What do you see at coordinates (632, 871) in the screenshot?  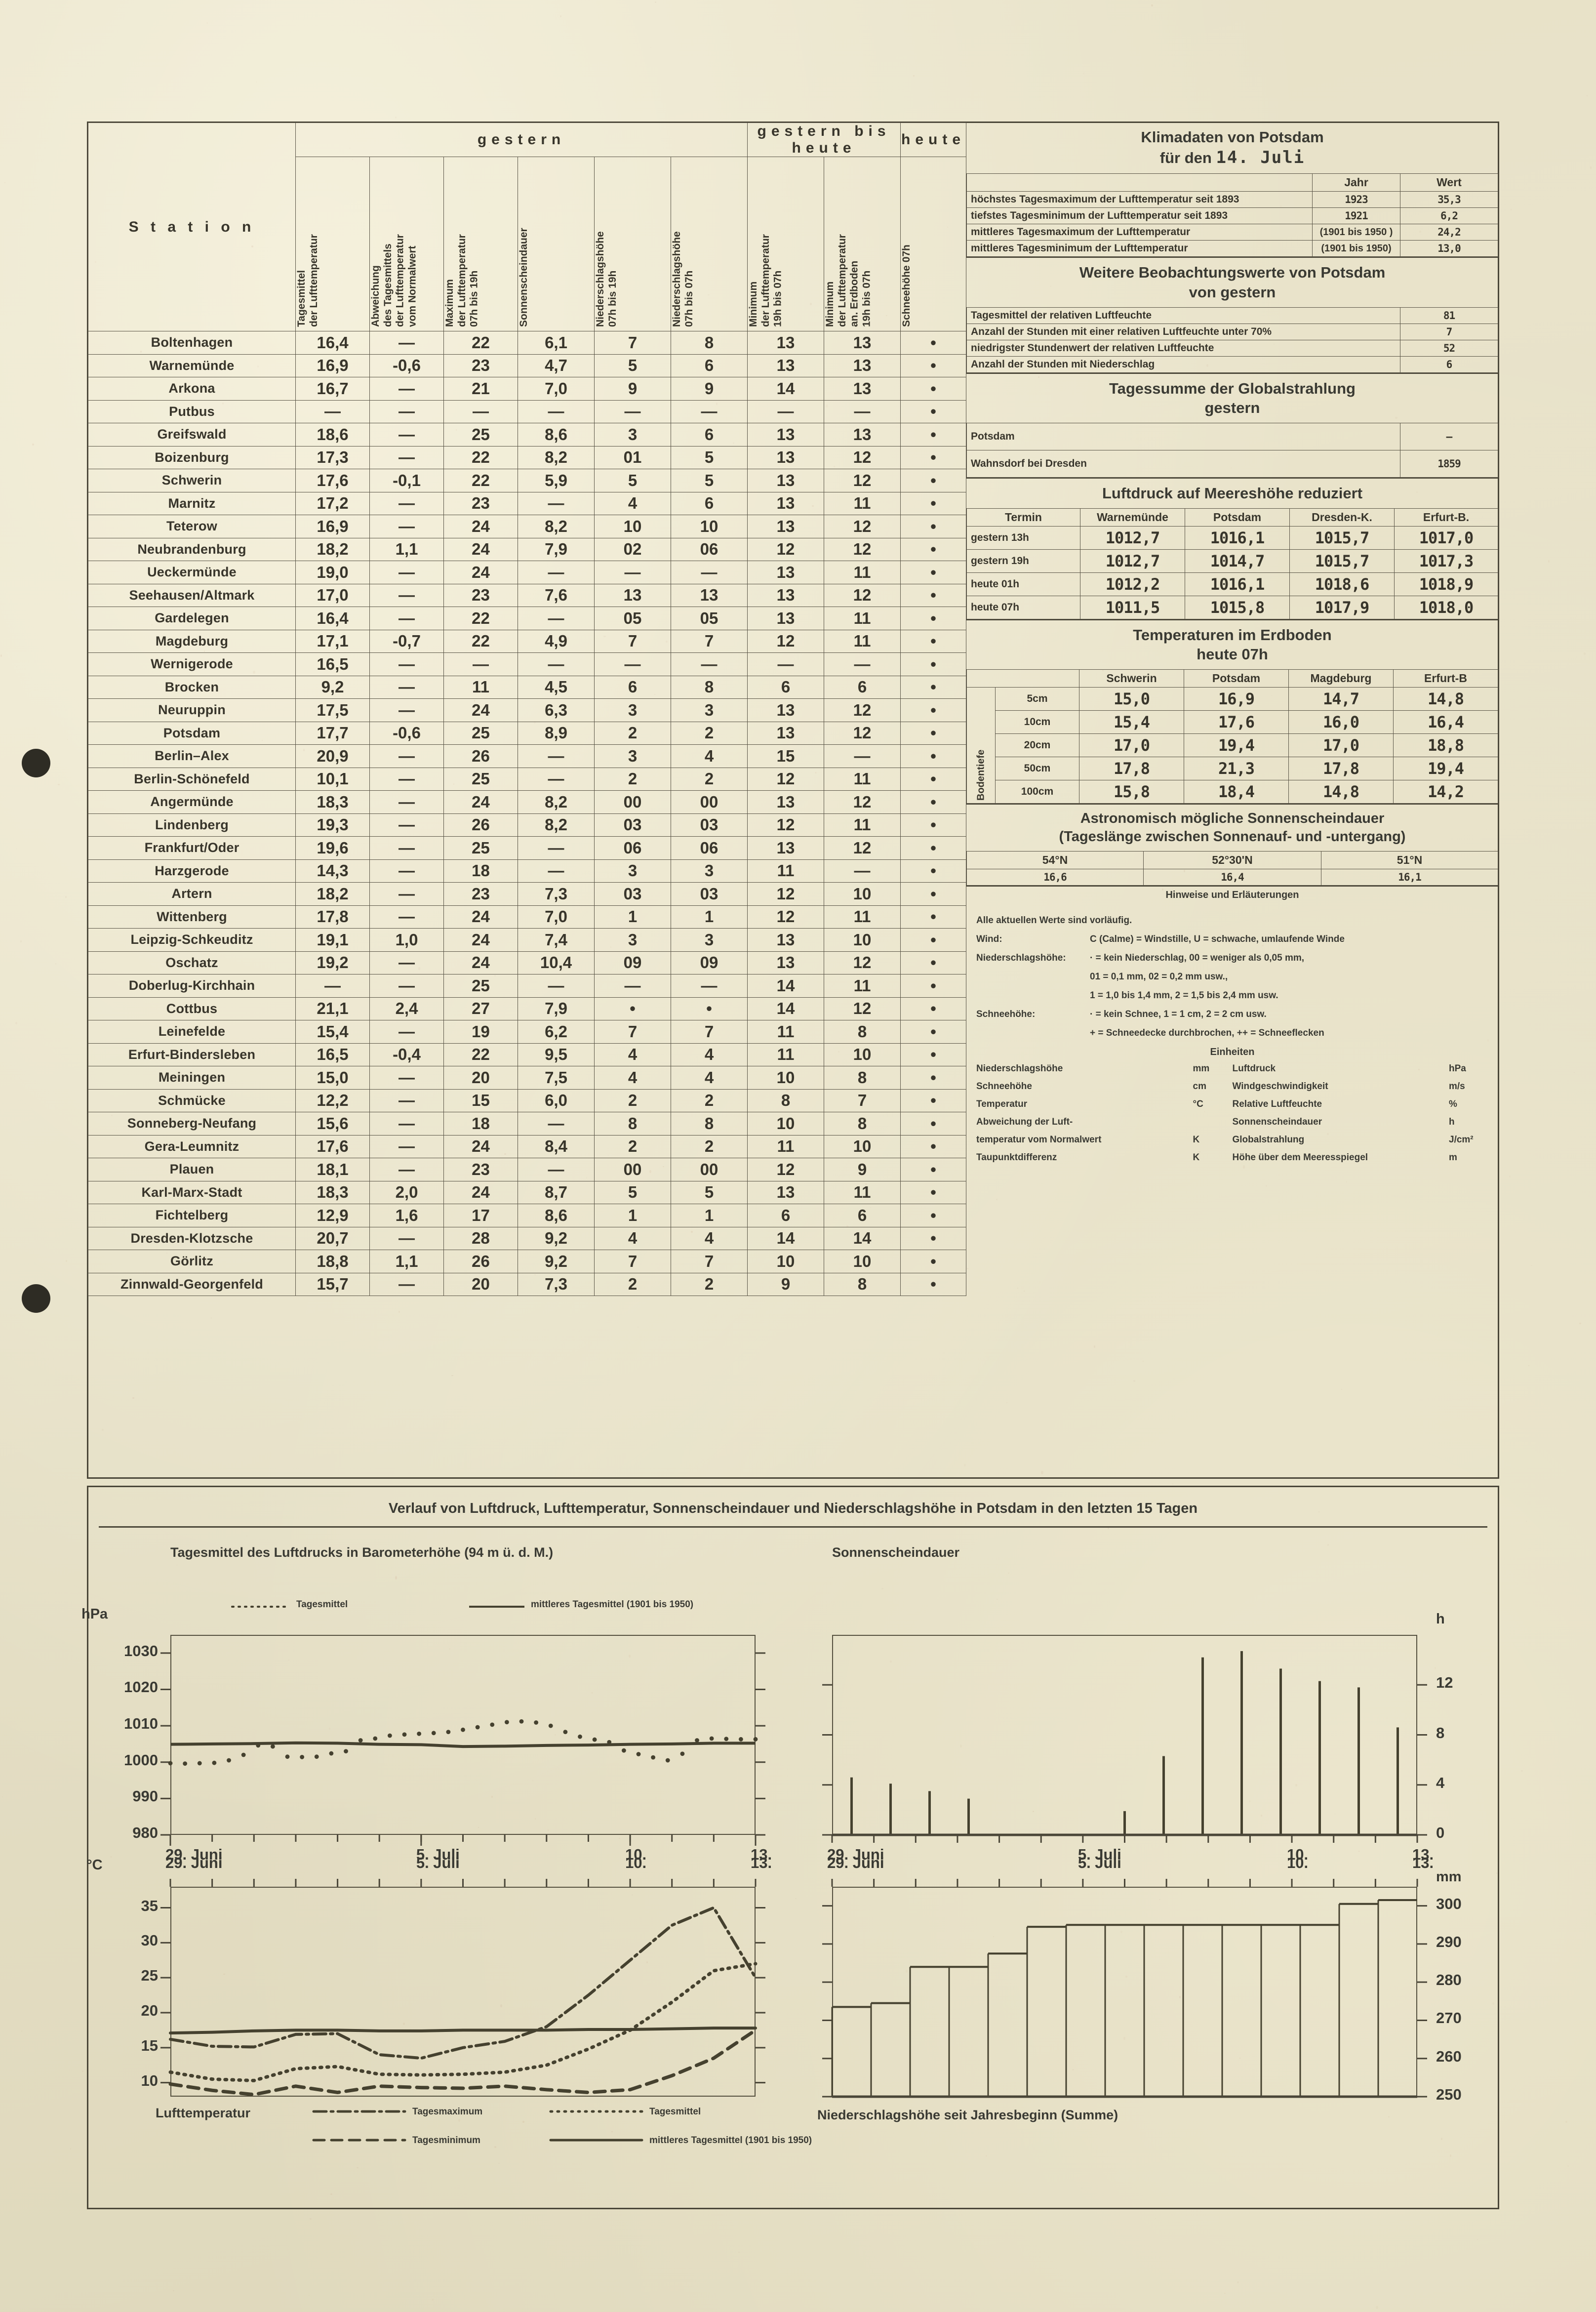 I see `cell-4: 3` at bounding box center [632, 871].